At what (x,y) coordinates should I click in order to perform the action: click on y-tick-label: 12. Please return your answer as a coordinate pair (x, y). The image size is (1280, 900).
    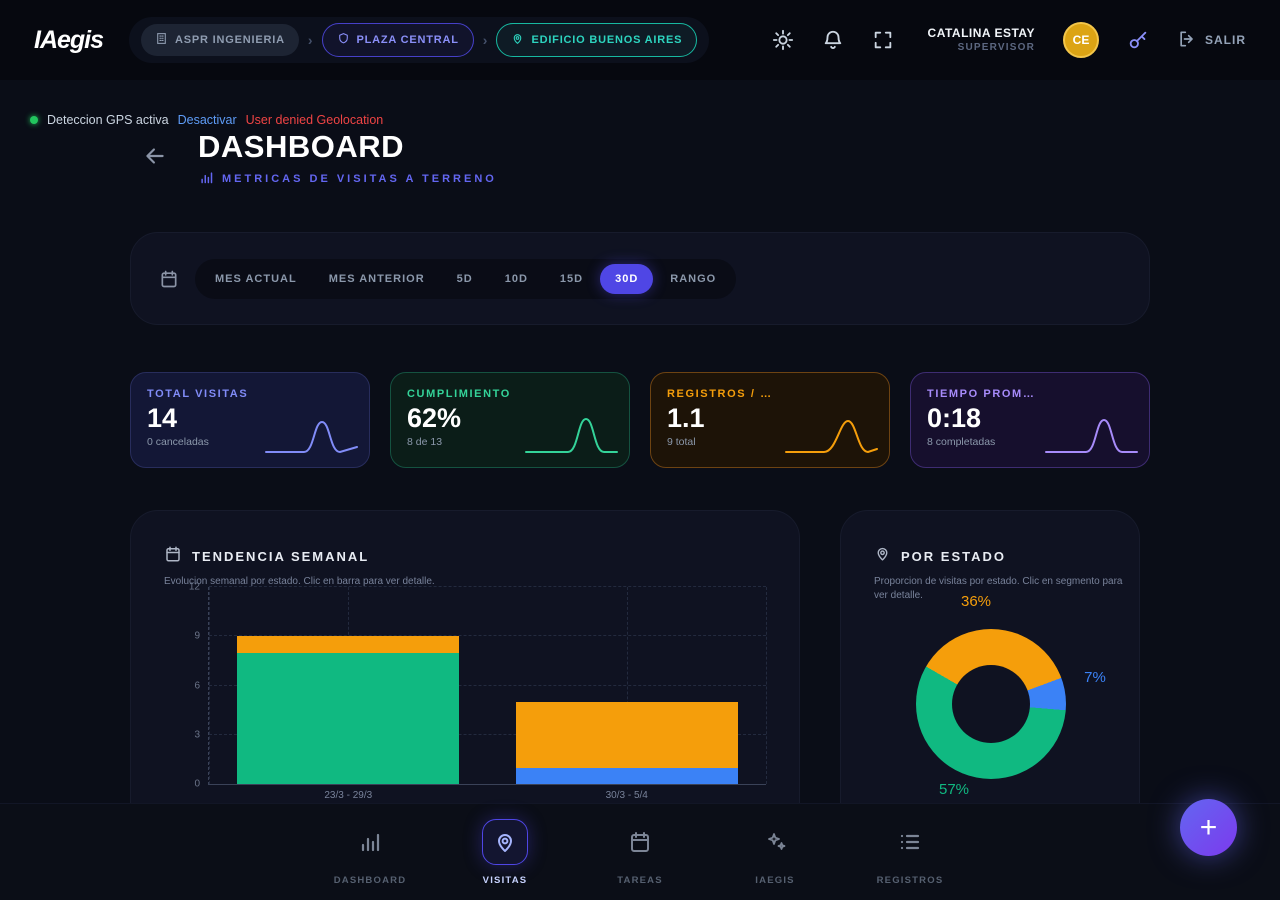
    Looking at the image, I should click on (194, 587).